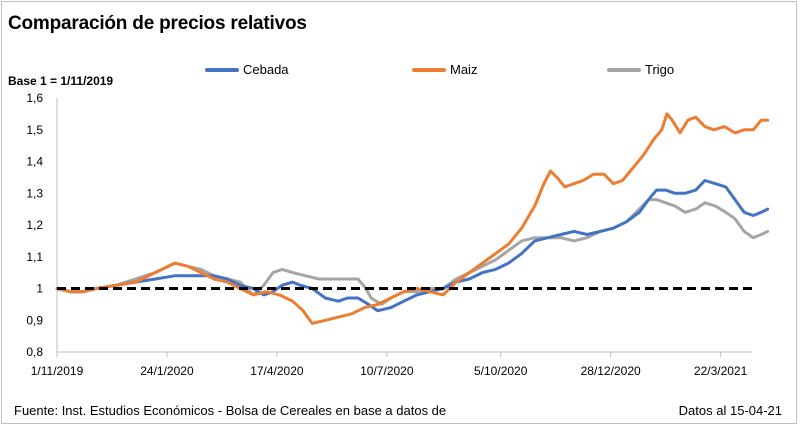 Image resolution: width=800 pixels, height=427 pixels. Describe the element at coordinates (34, 98) in the screenshot. I see `y-tick-label: 1,6` at that location.